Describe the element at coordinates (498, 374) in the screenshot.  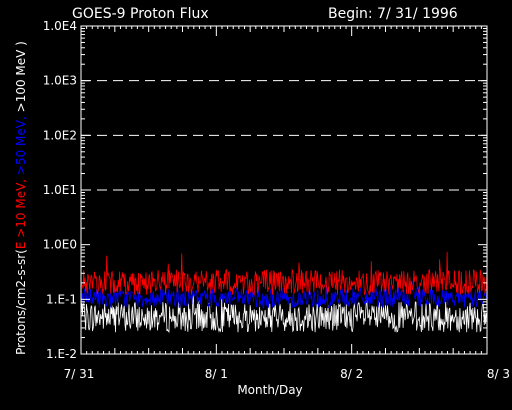
I see `x-tick-label: 8/ 3` at that location.